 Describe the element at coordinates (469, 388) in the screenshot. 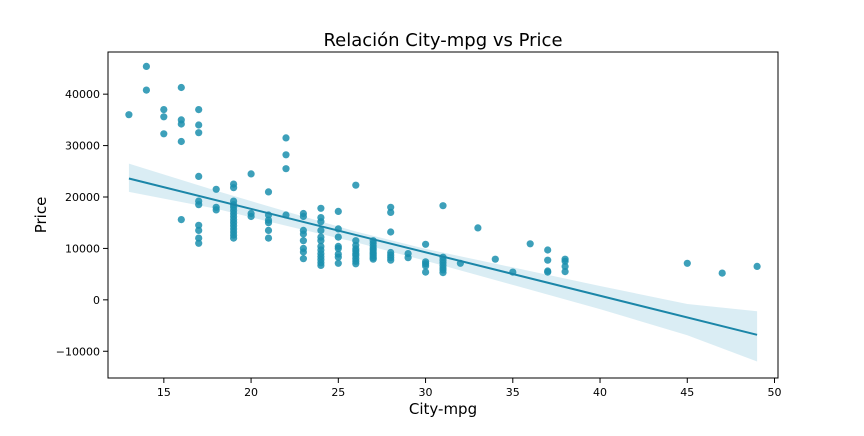

I see `x-axis-ticks: 15 20 25 30 35 40 45 50` at that location.